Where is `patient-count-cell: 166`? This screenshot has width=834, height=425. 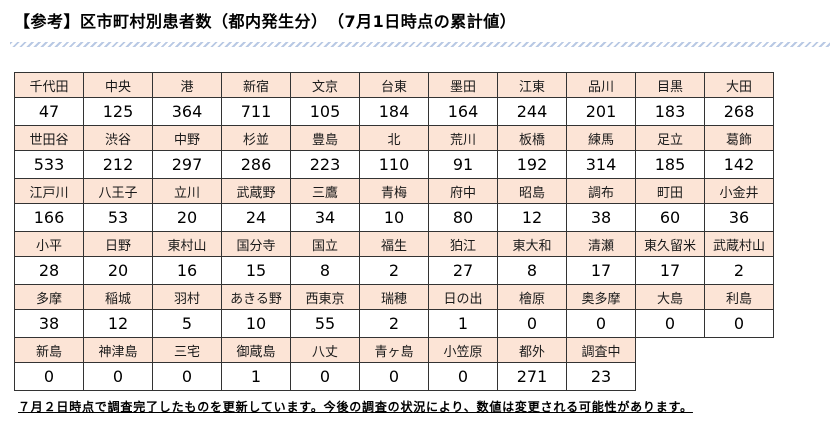
patient-count-cell: 166 is located at coordinates (49, 217).